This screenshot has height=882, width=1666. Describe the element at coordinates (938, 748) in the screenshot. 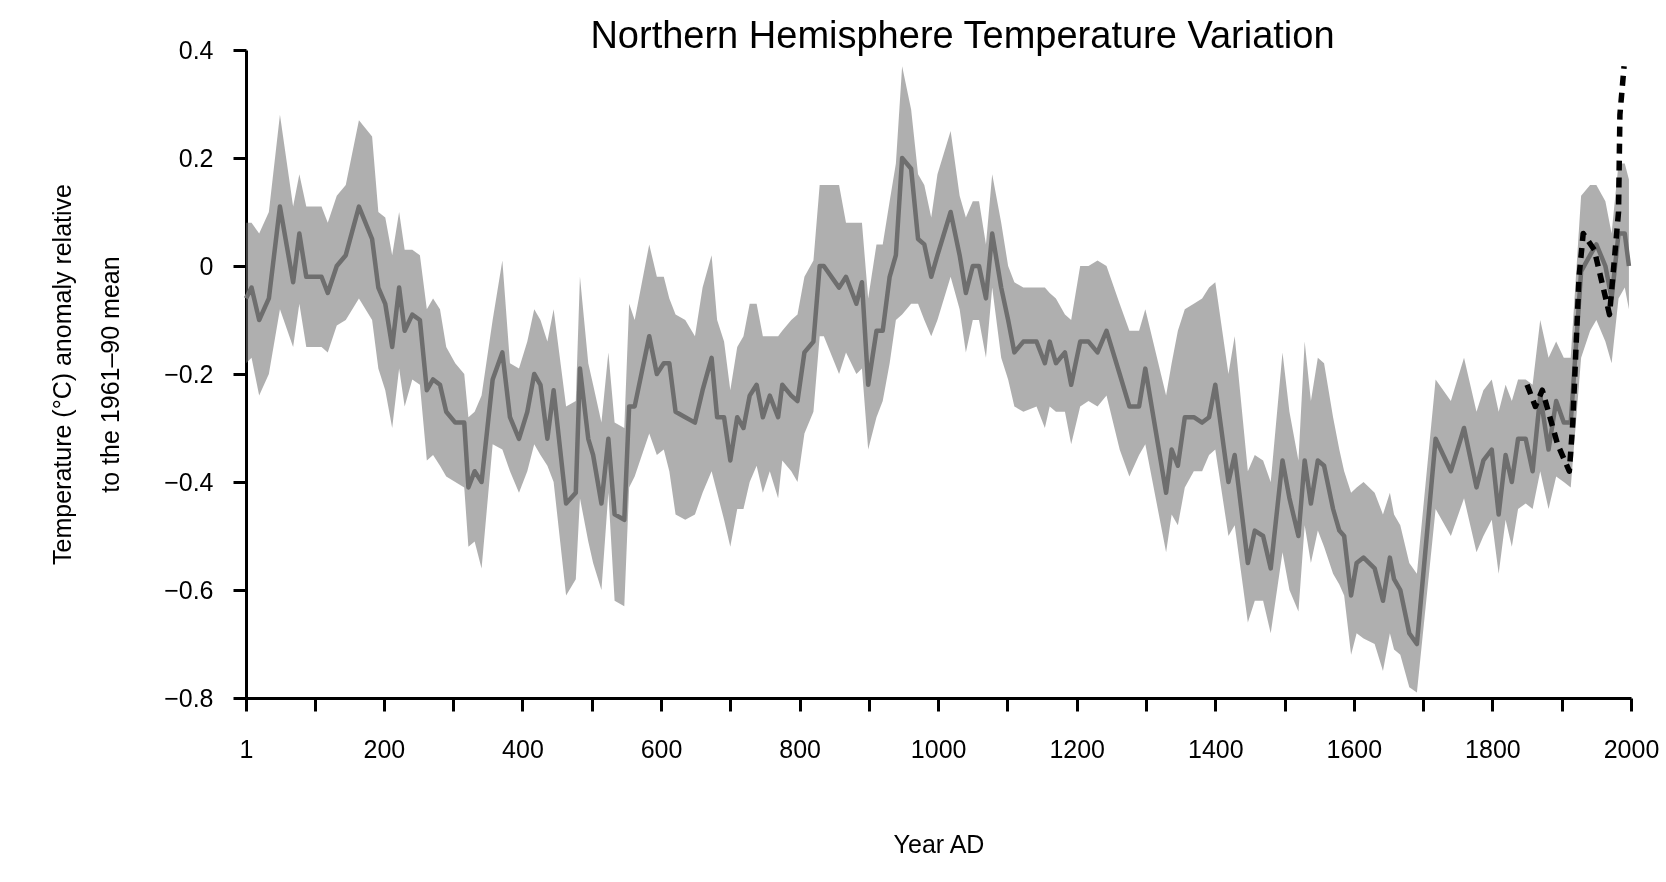

I see `x-tick-label: 1000` at that location.